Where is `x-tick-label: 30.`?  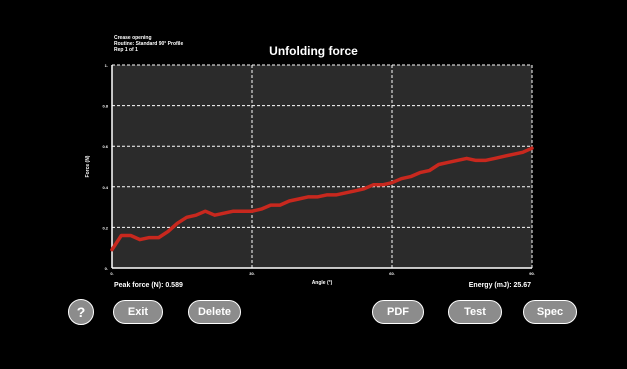 x-tick-label: 30. is located at coordinates (252, 273).